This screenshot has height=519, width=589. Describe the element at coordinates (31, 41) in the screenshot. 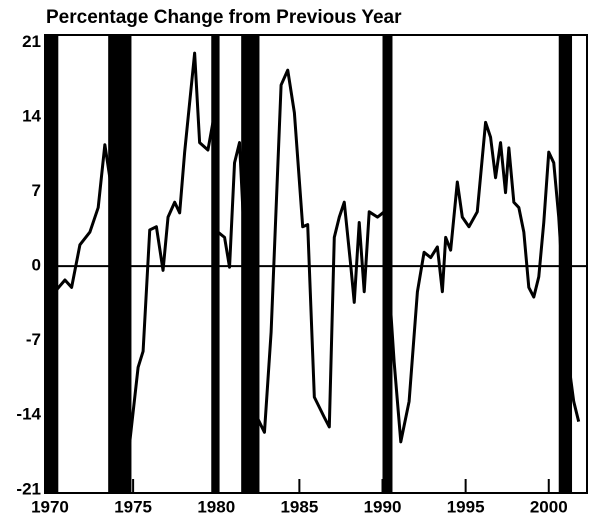

I see `y-tick-label: 21` at that location.